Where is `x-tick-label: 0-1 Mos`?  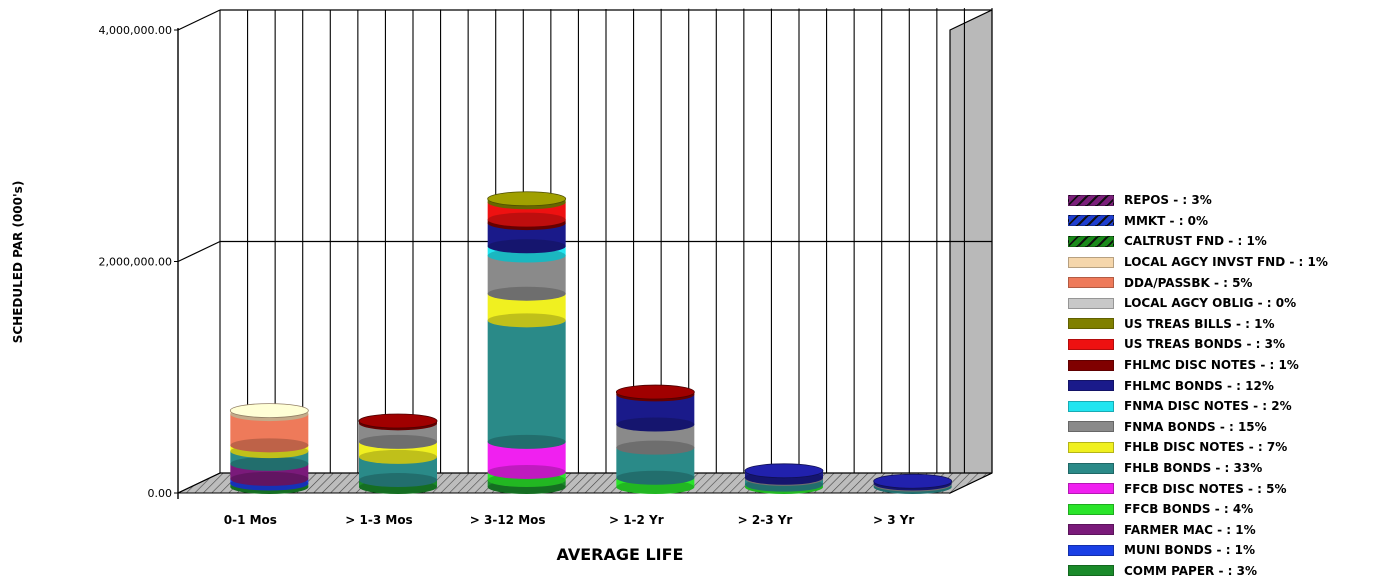
x-tick-label: 0-1 Mos is located at coordinates (250, 520).